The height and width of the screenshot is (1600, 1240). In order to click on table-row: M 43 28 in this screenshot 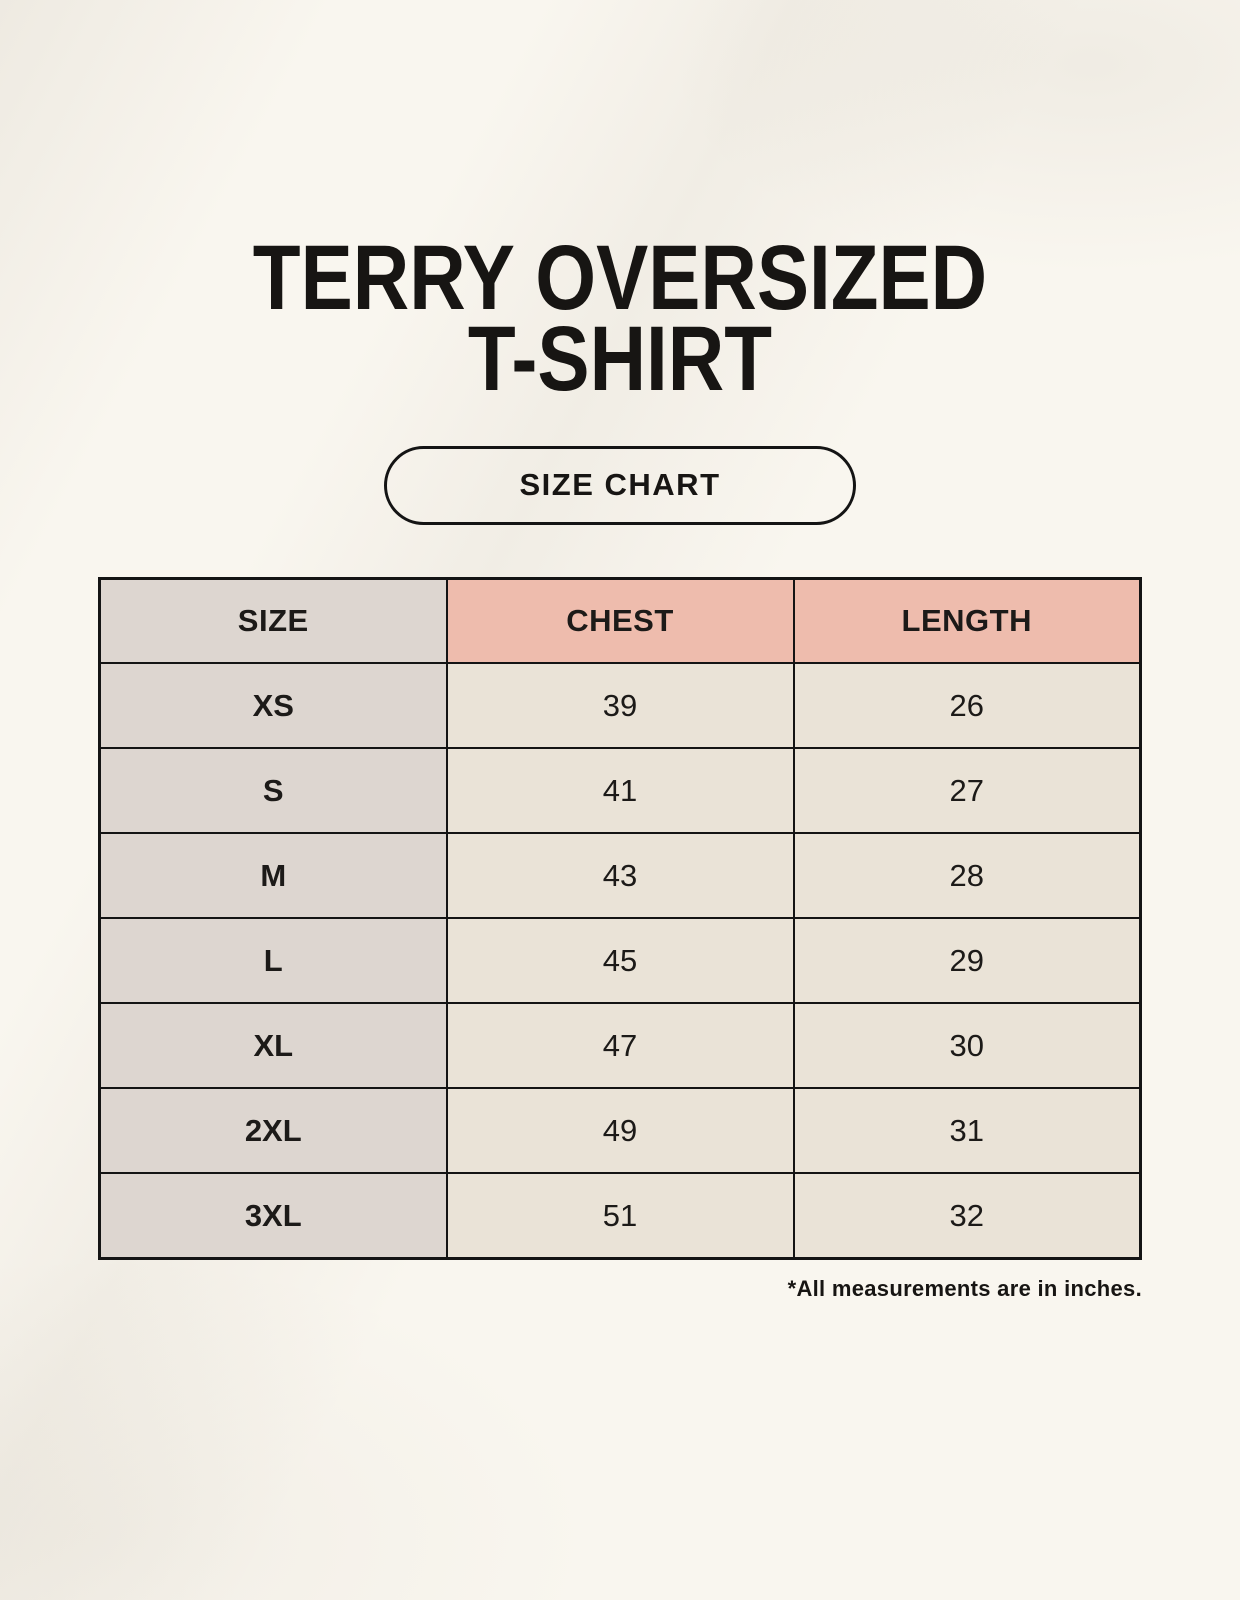, I will do `click(620, 876)`.